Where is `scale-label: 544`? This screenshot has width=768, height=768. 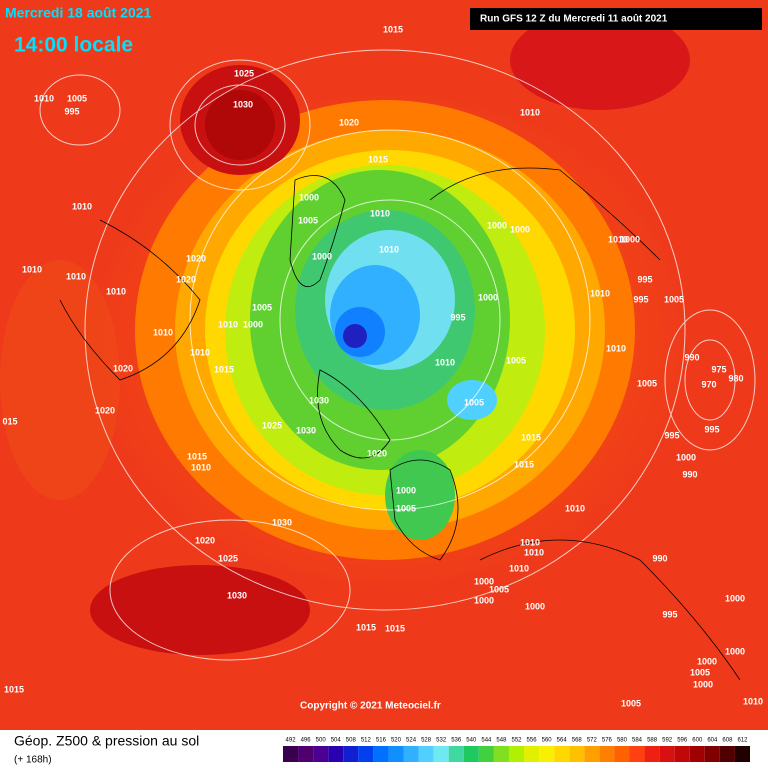 scale-label: 544 is located at coordinates (486, 741).